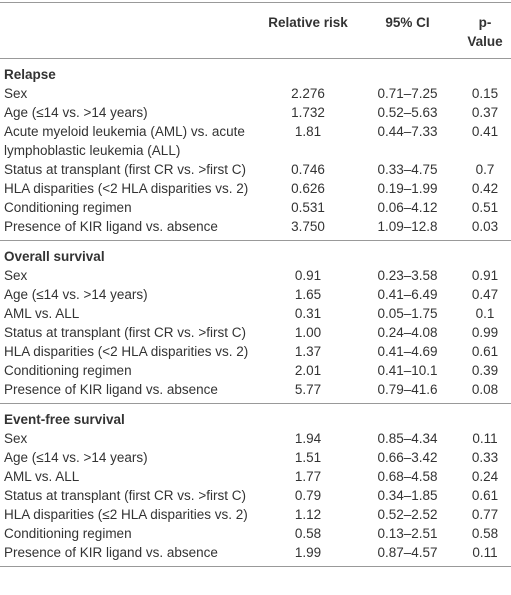 The height and width of the screenshot is (595, 511). What do you see at coordinates (407, 555) in the screenshot?
I see `cell-value: 0.87–4.57` at bounding box center [407, 555].